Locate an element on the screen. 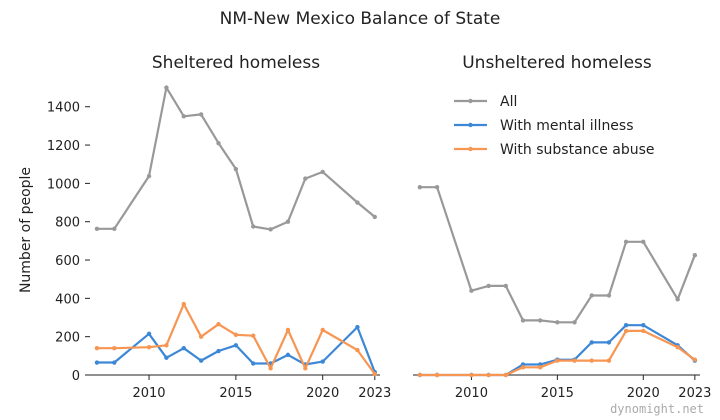 Image resolution: width=720 pixels, height=420 pixels. sheltered-x-tick-label: 2010 is located at coordinates (148, 393).